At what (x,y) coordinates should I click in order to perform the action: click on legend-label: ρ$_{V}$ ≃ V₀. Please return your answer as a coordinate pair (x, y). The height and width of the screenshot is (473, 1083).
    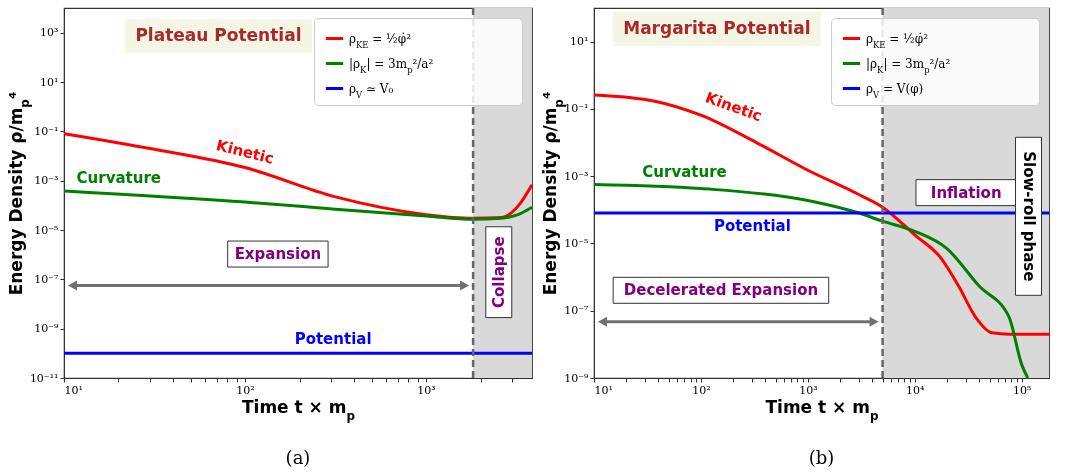
    Looking at the image, I should click on (371, 90).